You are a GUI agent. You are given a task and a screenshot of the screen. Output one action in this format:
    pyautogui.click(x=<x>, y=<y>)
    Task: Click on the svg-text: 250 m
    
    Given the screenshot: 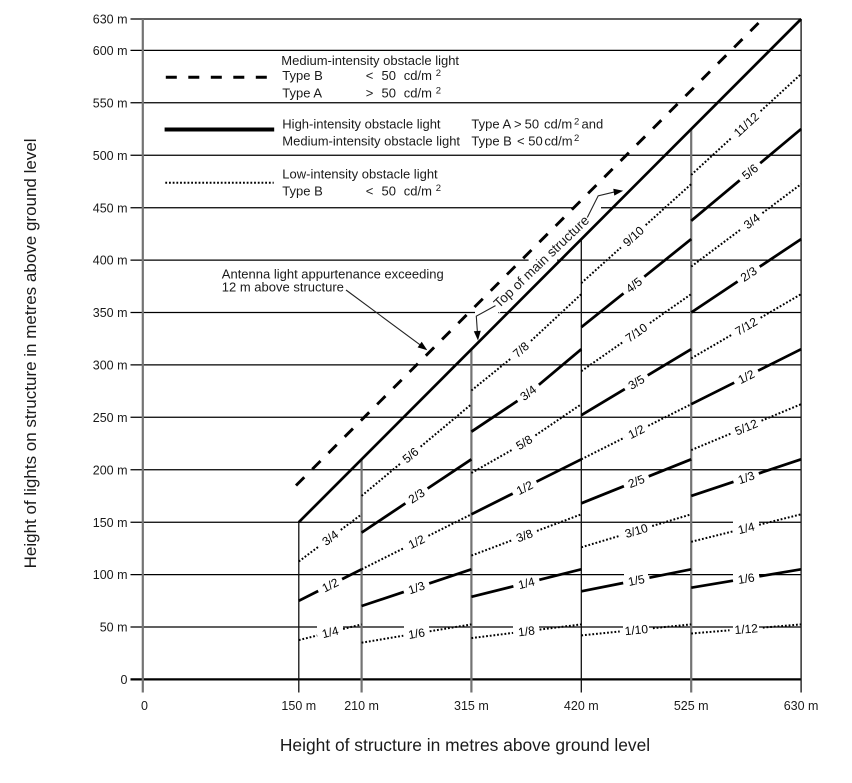 What is the action you would take?
    pyautogui.click(x=110, y=418)
    